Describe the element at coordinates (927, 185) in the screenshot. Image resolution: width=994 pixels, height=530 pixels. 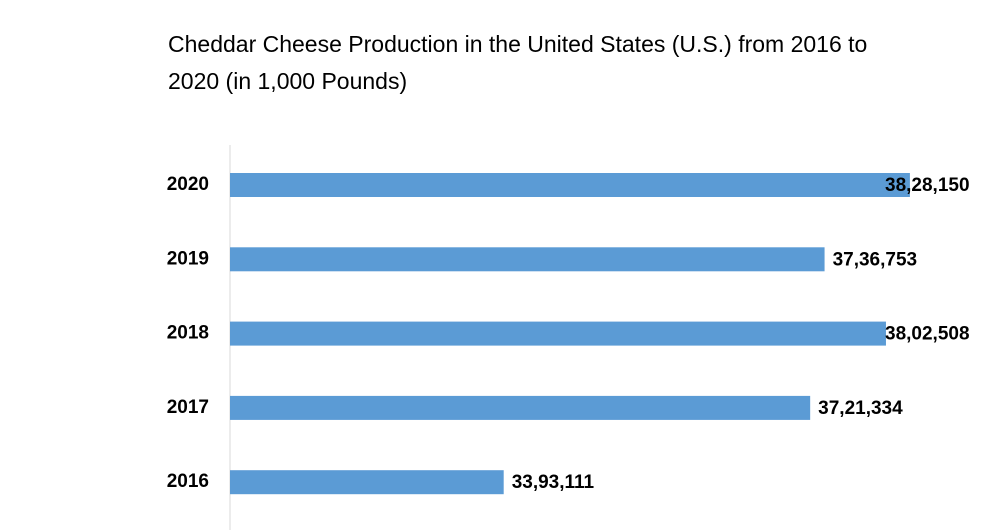
I see `data-label: 38,28,150` at that location.